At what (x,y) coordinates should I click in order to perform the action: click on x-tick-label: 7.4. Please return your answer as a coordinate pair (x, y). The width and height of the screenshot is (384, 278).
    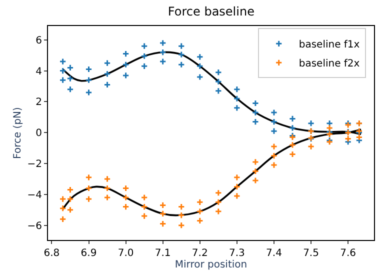
    Looking at the image, I should click on (274, 253).